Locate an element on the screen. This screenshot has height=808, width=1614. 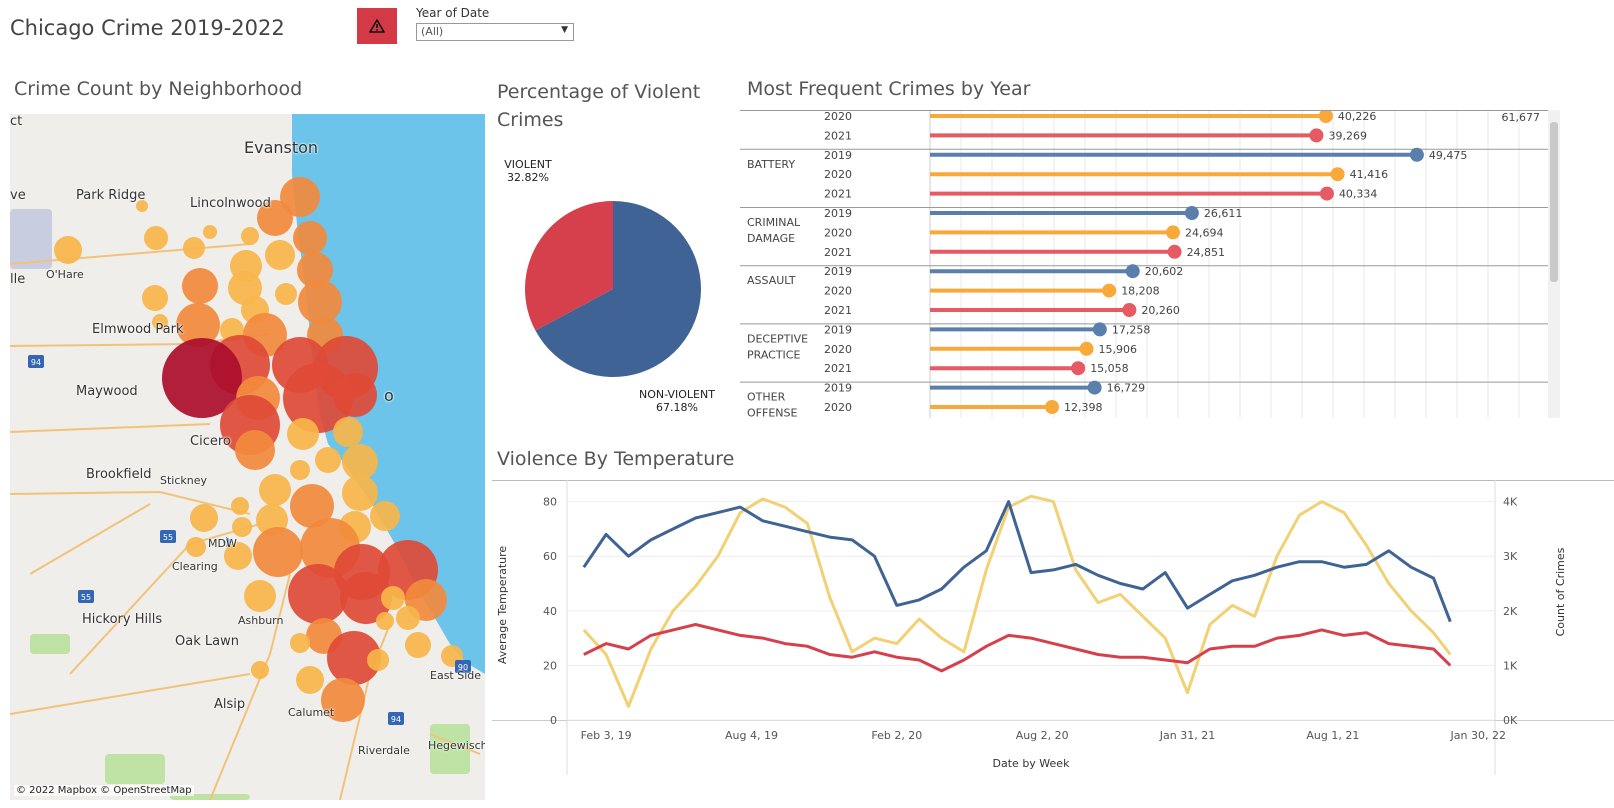
alert-button is located at coordinates (377, 26).